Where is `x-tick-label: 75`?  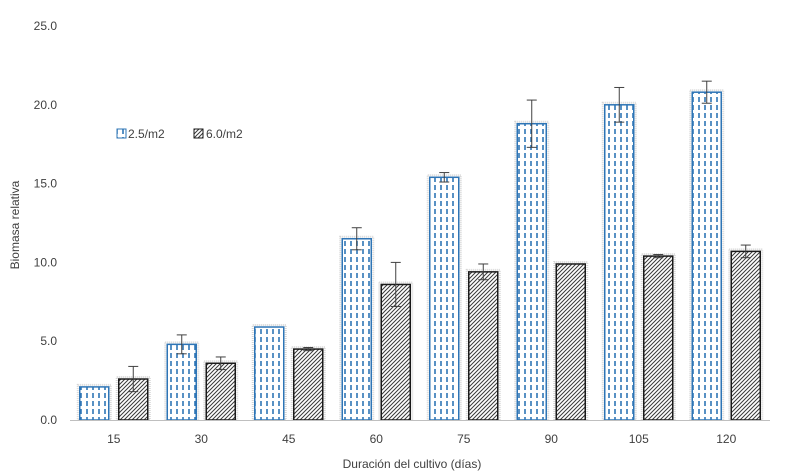
x-tick-label: 75 is located at coordinates (464, 439).